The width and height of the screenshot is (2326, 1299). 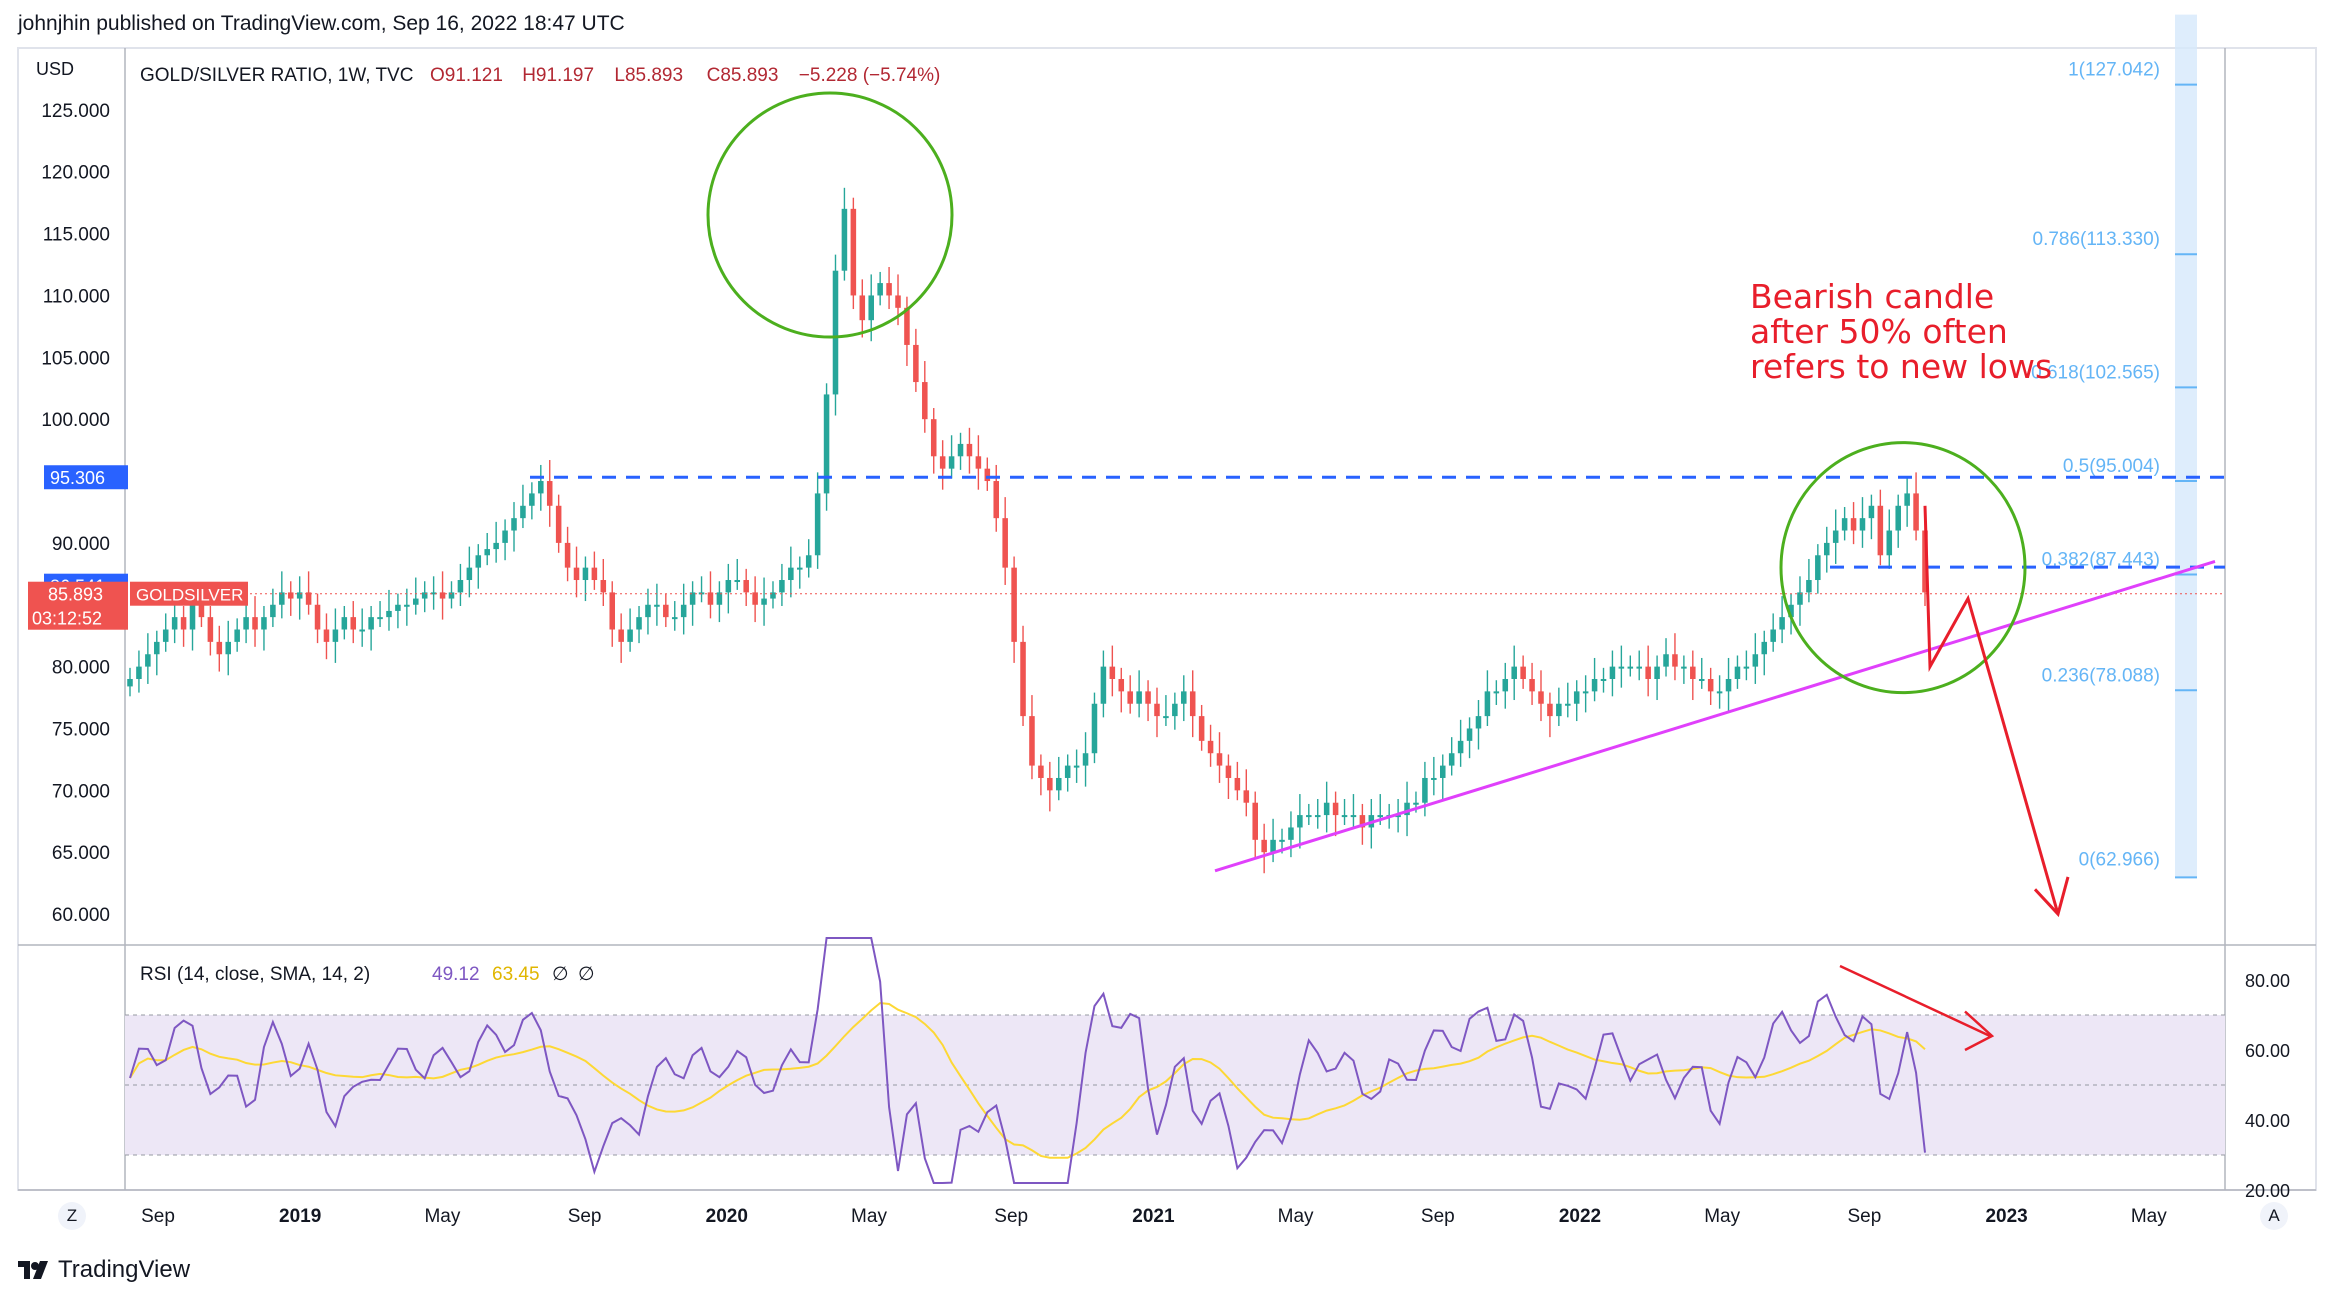 I want to click on currency-label: USD, so click(x=55, y=69).